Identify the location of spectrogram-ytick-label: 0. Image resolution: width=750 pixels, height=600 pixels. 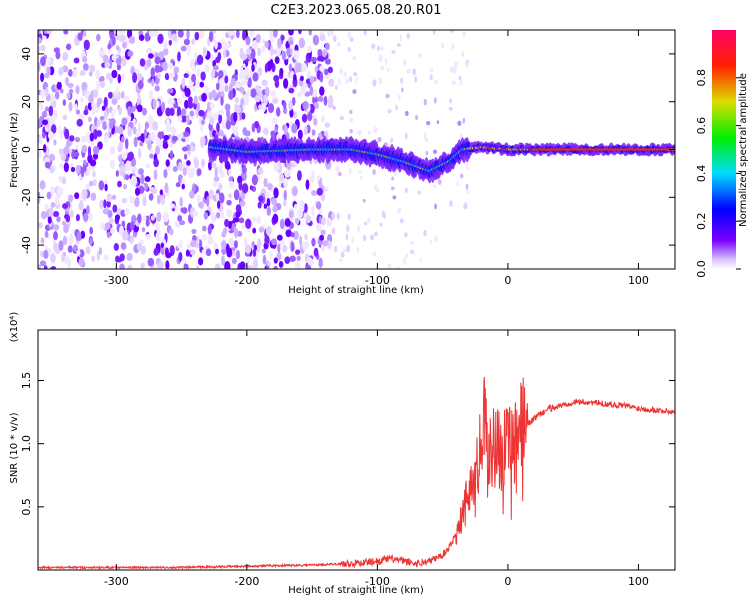
(26, 149).